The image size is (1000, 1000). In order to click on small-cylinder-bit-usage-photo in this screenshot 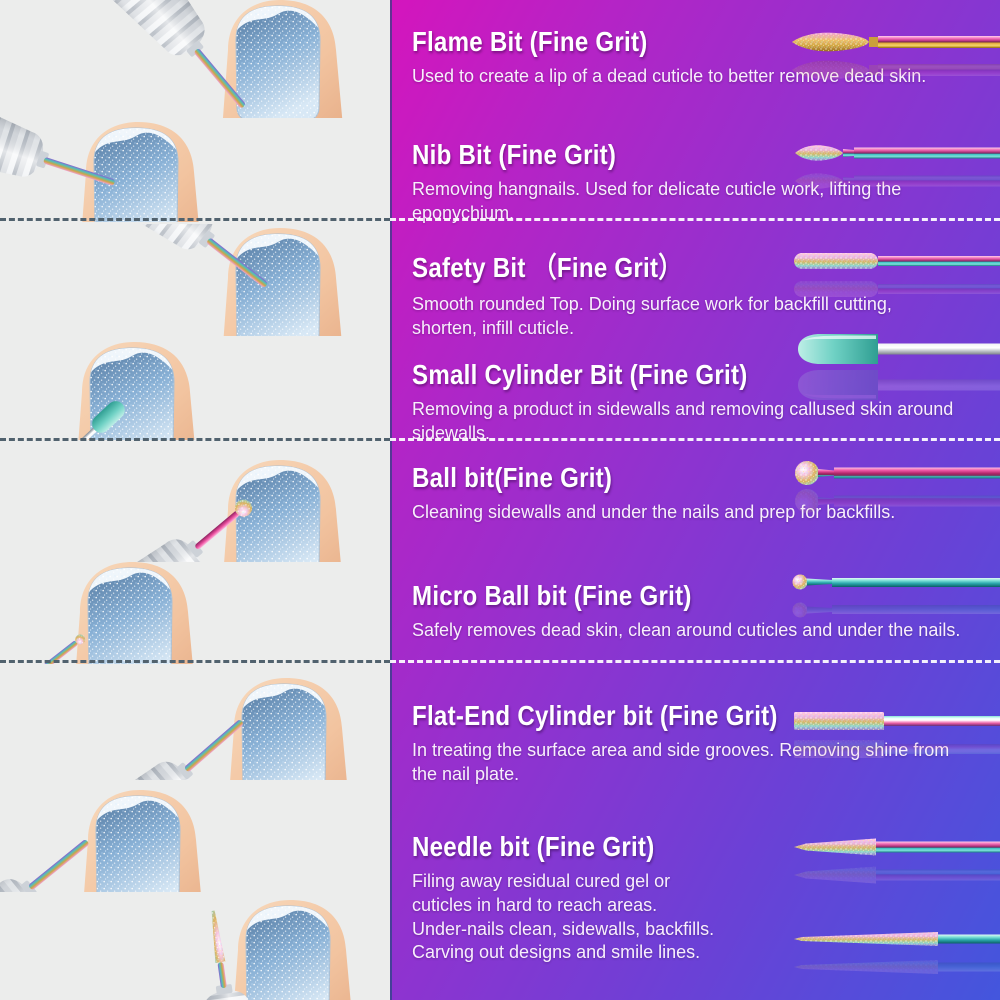, I will do `click(195, 388)`.